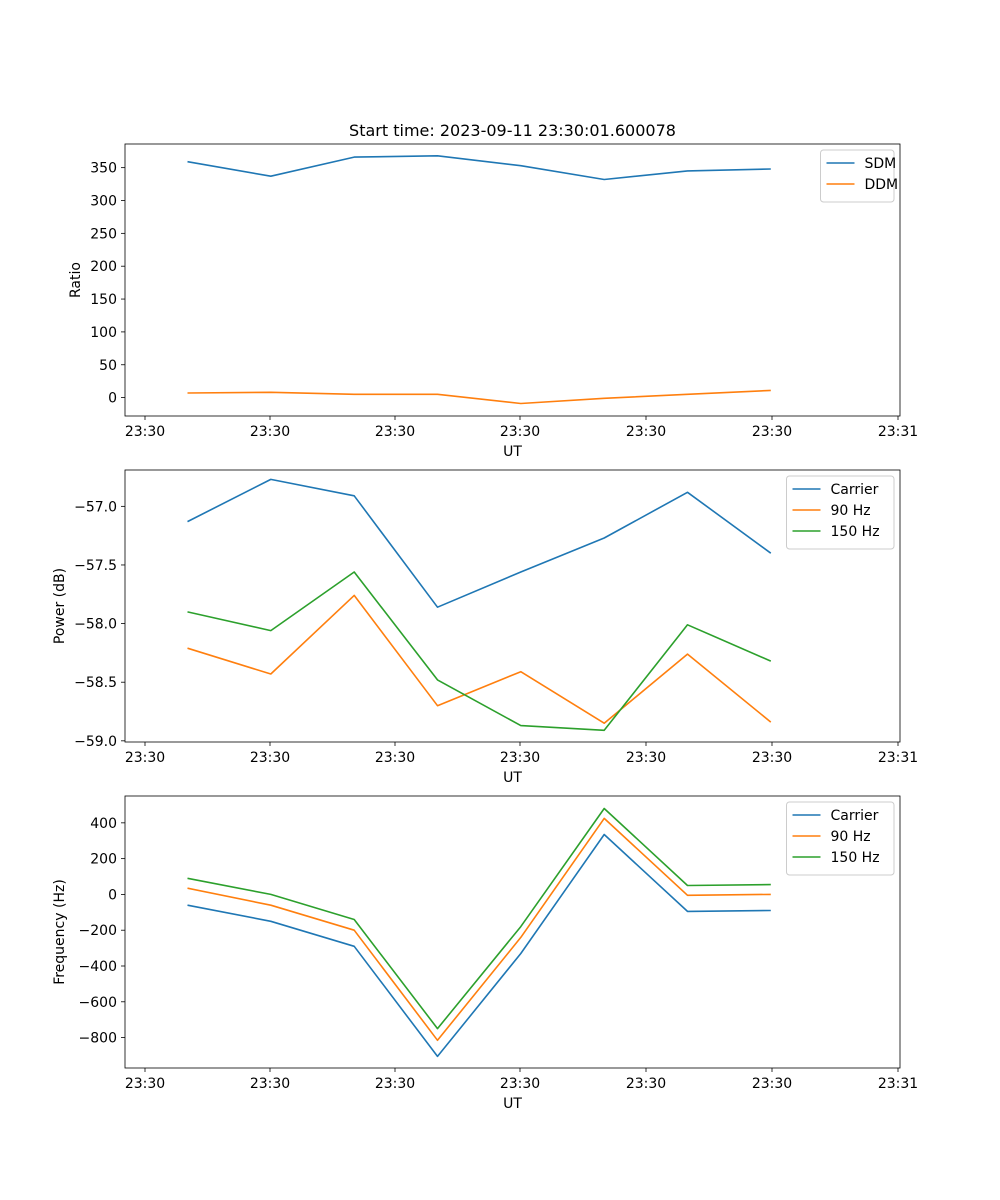 Image resolution: width=1000 pixels, height=1200 pixels. What do you see at coordinates (512, 1104) in the screenshot?
I see `frequency-x-axis-label: UT` at bounding box center [512, 1104].